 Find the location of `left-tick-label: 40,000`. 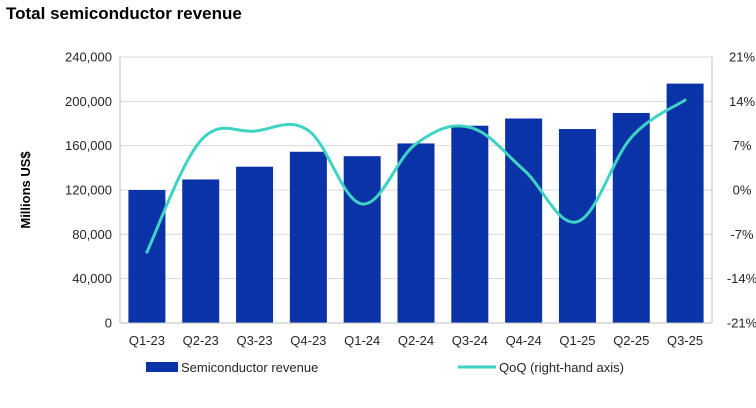

left-tick-label: 40,000 is located at coordinates (92, 278).